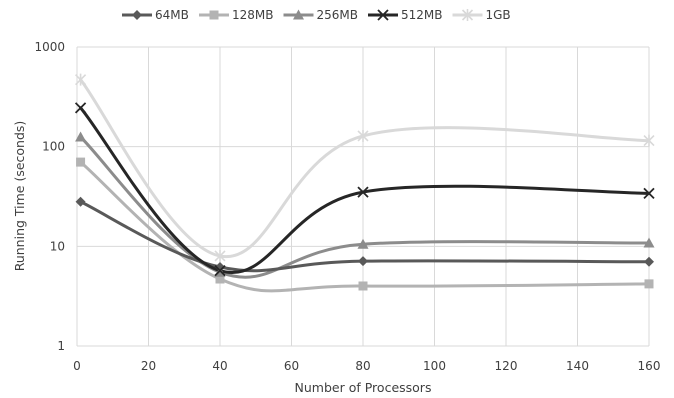 This screenshot has width=674, height=398. Describe the element at coordinates (506, 366) in the screenshot. I see `x-tick-label: 120` at that location.